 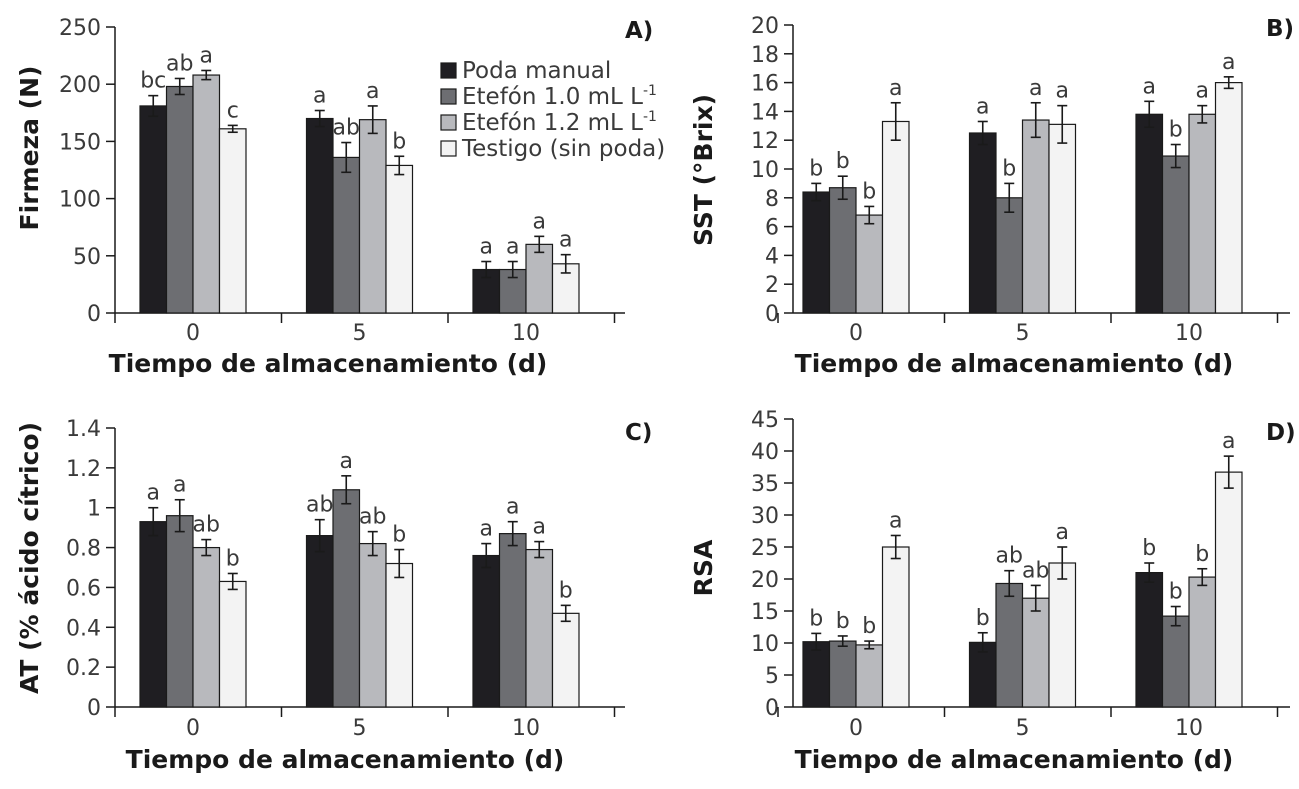 I want to click on y-tick-label: 1.2, so click(x=83, y=469).